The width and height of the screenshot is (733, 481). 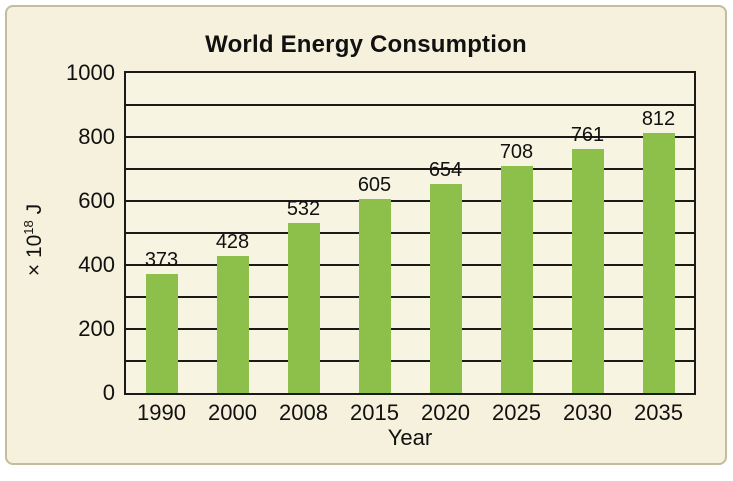 I want to click on bar-value-label-2035: 812, so click(x=658, y=119).